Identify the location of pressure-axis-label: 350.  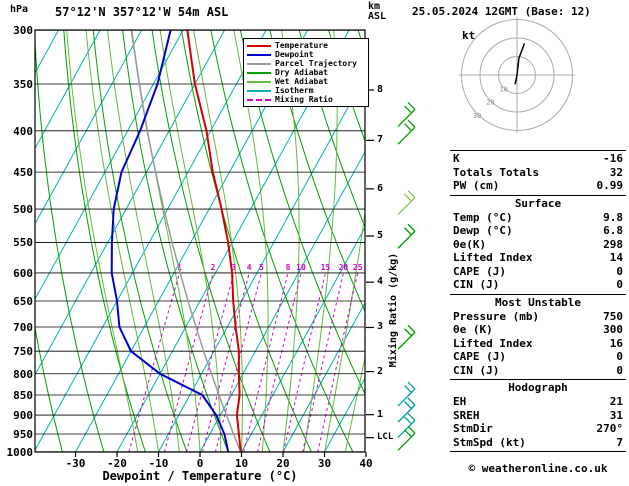
(23, 85).